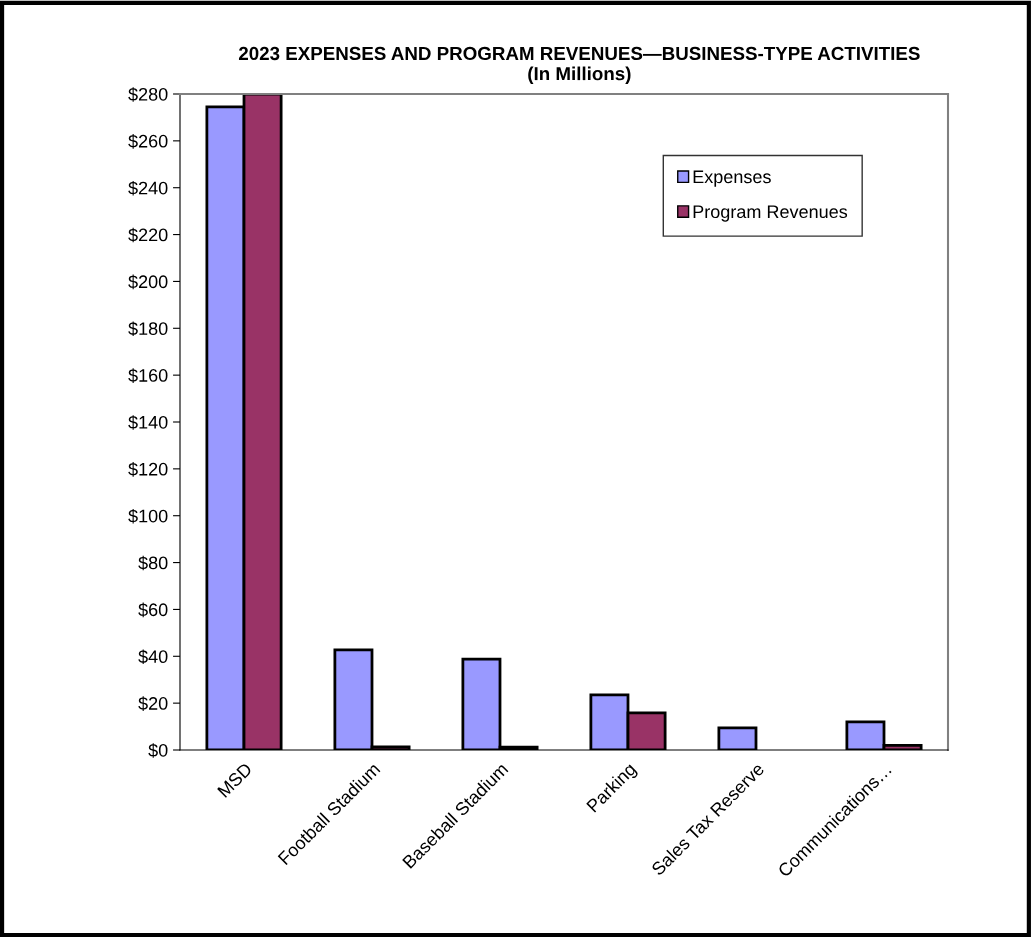  What do you see at coordinates (148, 94) in the screenshot?
I see `y-tick-label: $280` at bounding box center [148, 94].